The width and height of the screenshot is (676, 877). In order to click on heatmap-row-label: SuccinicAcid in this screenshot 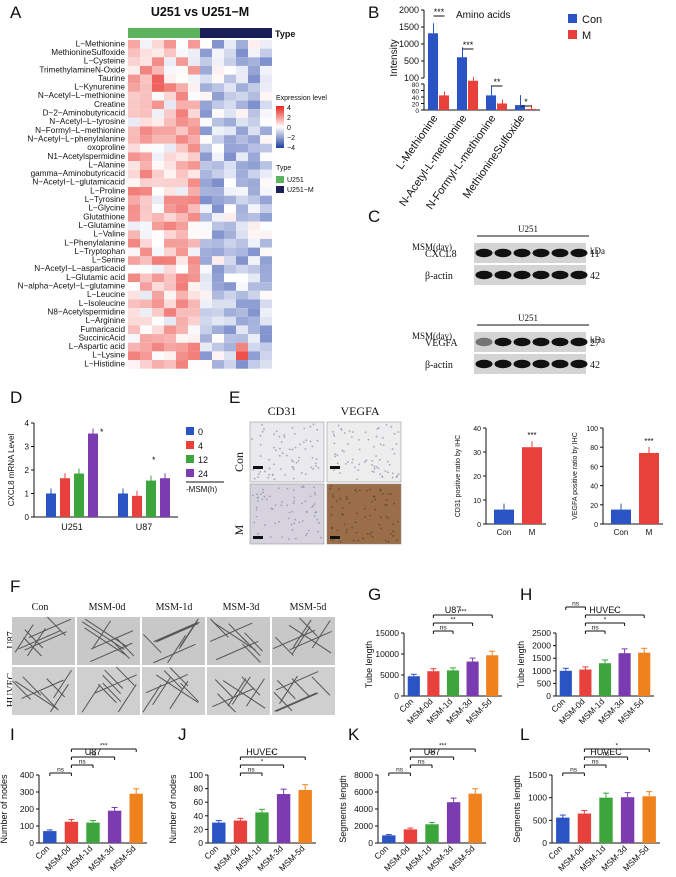, I will do `click(102, 337)`.